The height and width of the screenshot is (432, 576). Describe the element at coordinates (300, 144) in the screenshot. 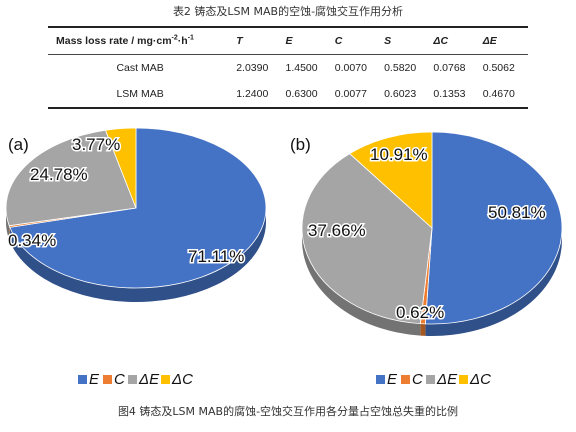

I see `panel-label: (b)` at that location.